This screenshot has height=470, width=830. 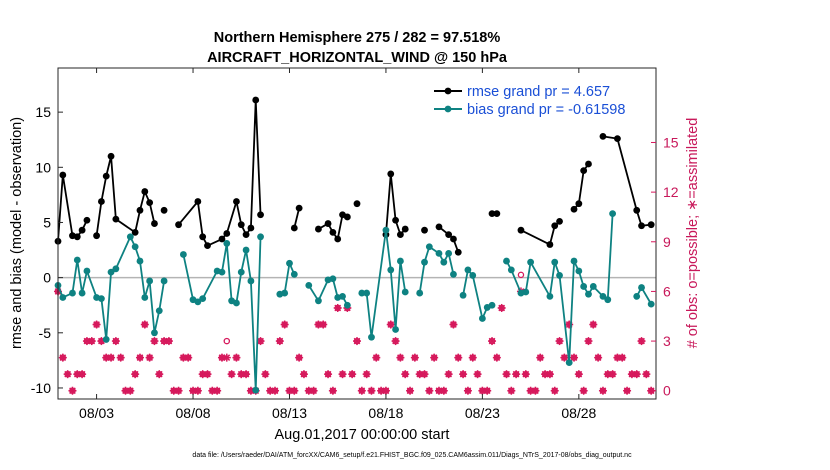 I want to click on y-axis-label: rmse and bias (model - observation), so click(x=17, y=233).